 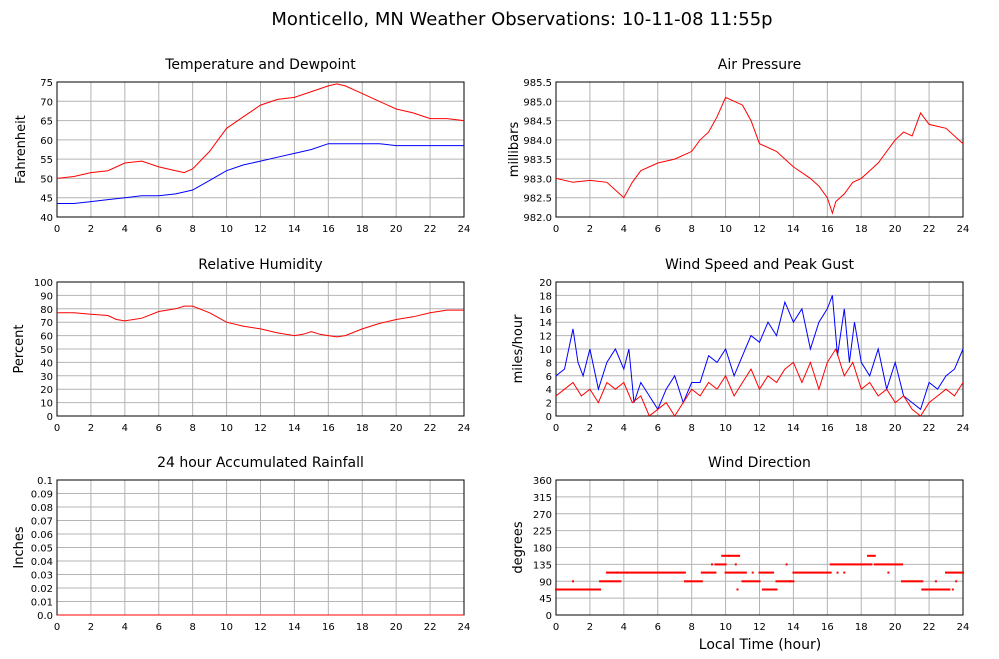 What do you see at coordinates (545, 350) in the screenshot?
I see `y-tick-label: 10` at bounding box center [545, 350].